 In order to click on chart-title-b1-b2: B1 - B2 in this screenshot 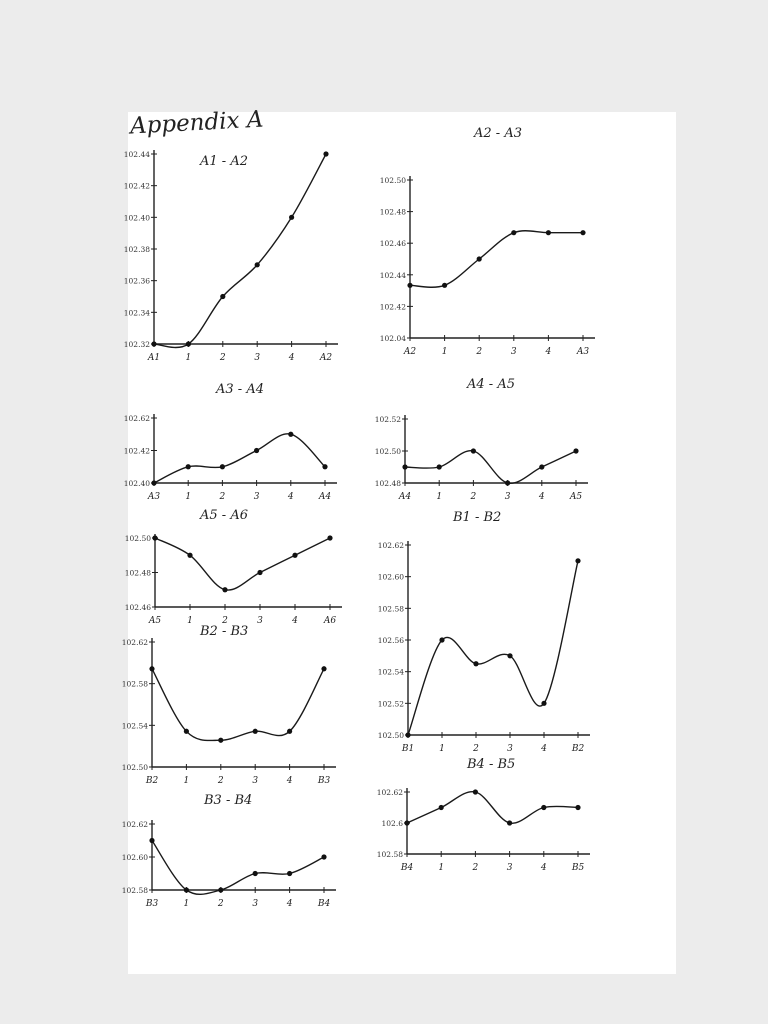, I will do `click(477, 517)`.